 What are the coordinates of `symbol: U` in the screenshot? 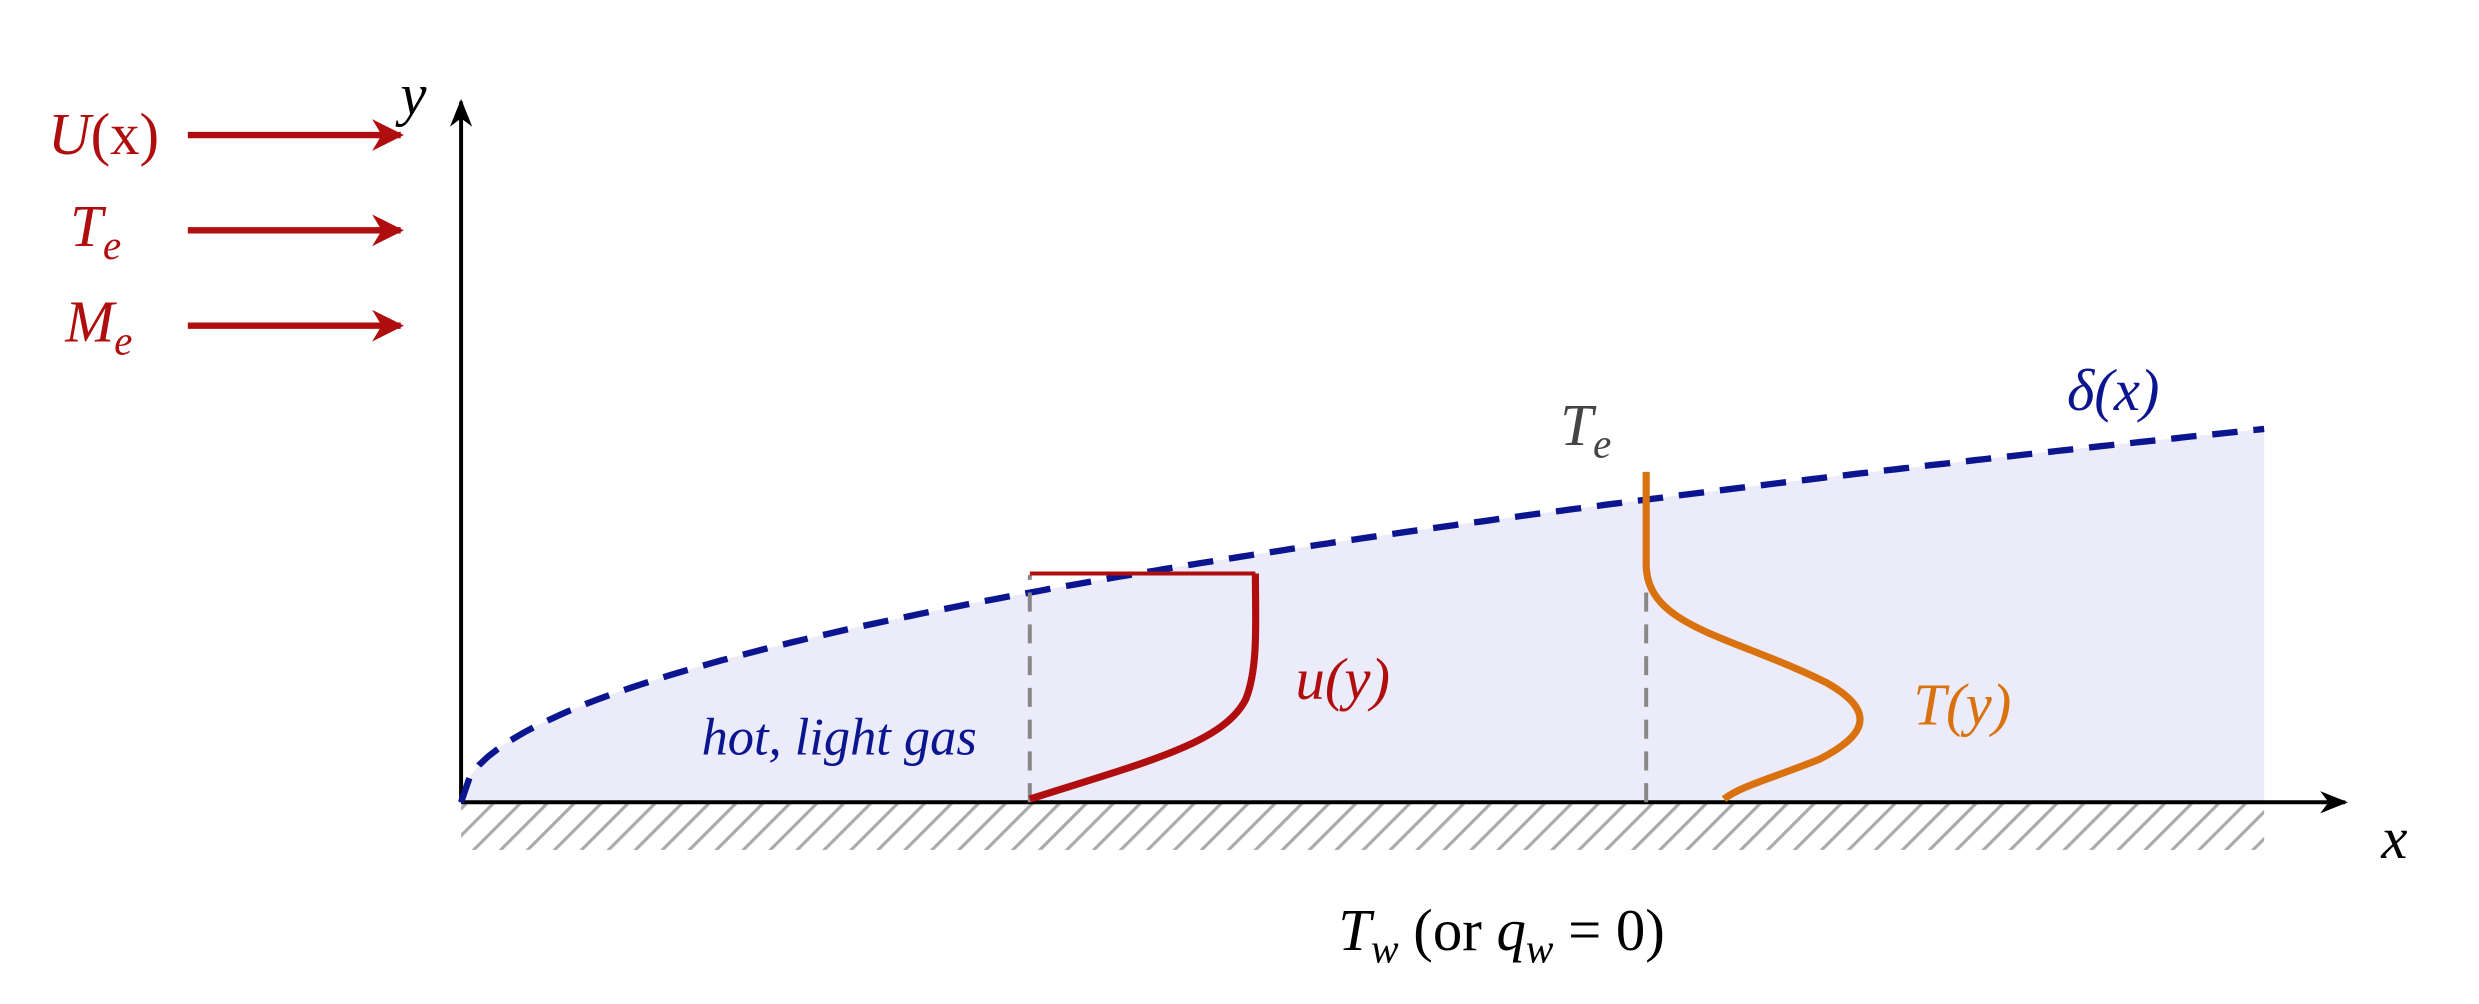 It's located at (71, 134).